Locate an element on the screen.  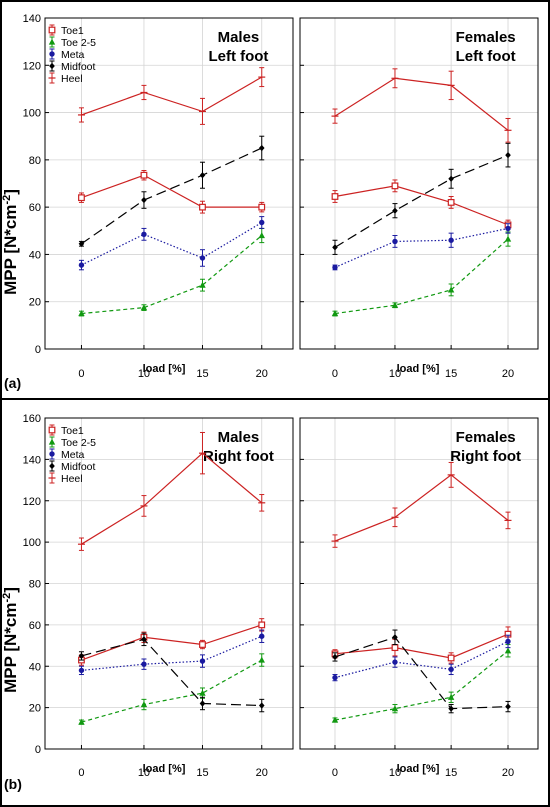
legend-marker-midfoot is located at coordinates (52, 466).